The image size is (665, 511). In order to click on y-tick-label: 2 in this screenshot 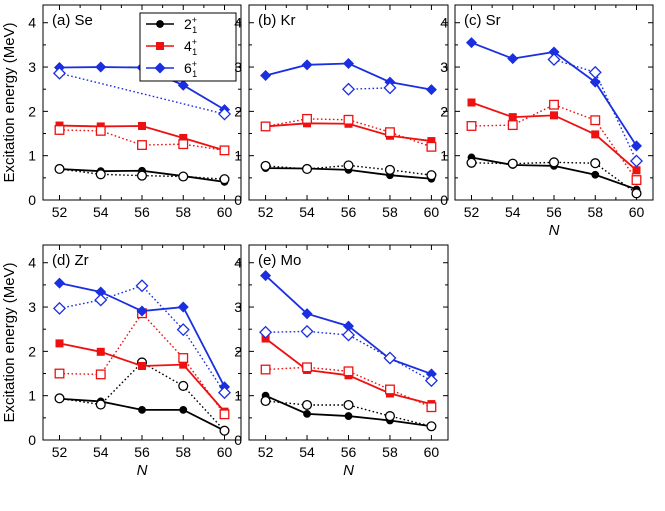, I will do `click(32, 111)`.